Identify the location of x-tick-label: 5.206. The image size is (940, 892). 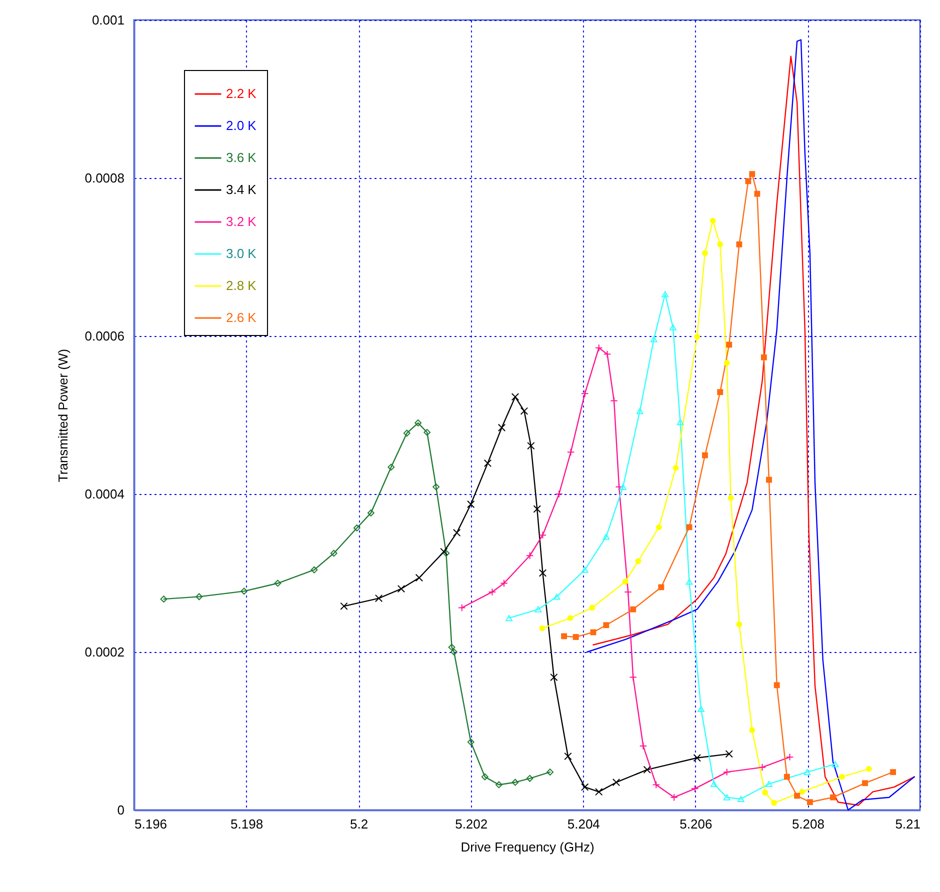
(696, 824).